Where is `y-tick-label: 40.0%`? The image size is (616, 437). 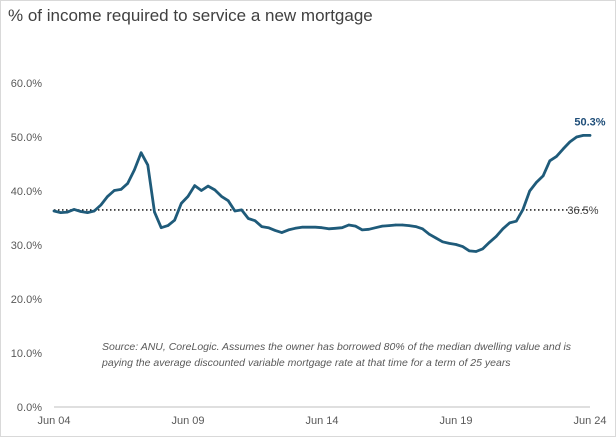 y-tick-label: 40.0% is located at coordinates (26, 192).